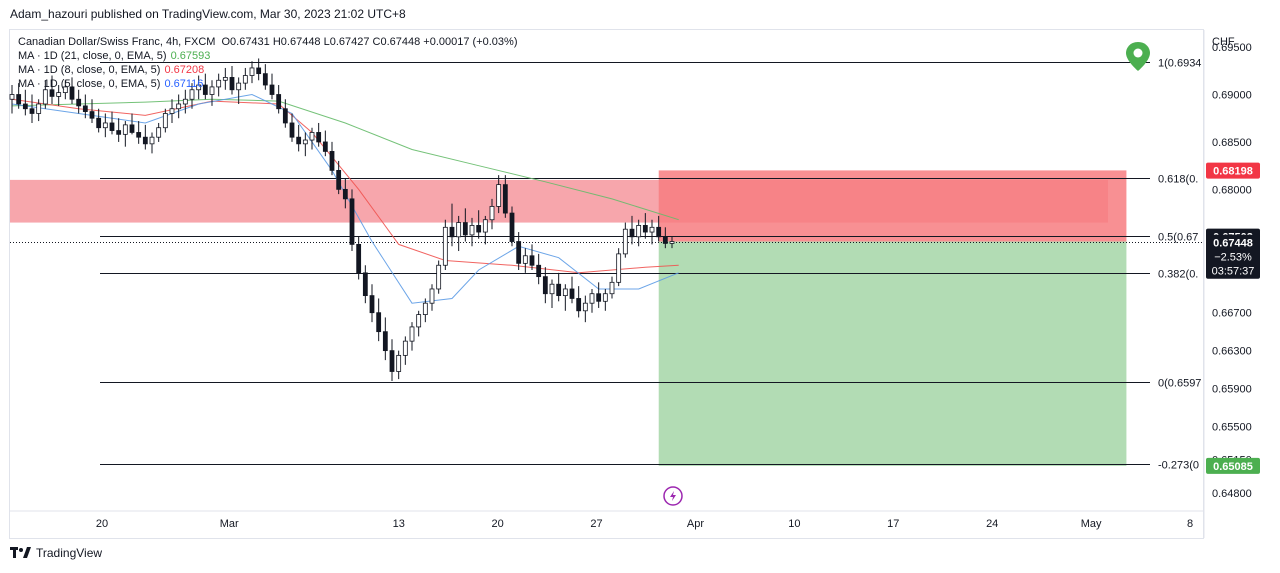  I want to click on time-axis-tick: 27, so click(596, 524).